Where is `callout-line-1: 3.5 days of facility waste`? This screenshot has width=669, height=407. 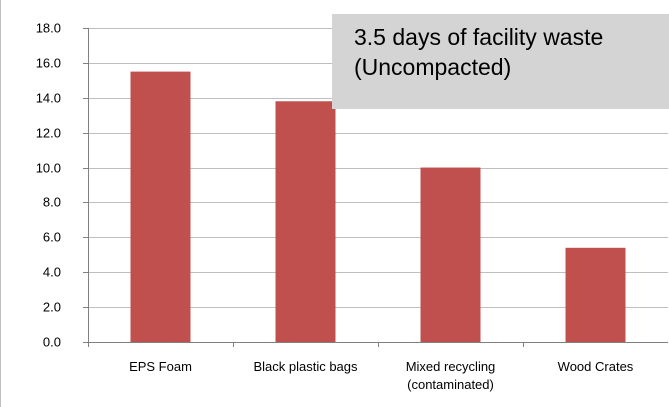 callout-line-1: 3.5 days of facility waste is located at coordinates (479, 37).